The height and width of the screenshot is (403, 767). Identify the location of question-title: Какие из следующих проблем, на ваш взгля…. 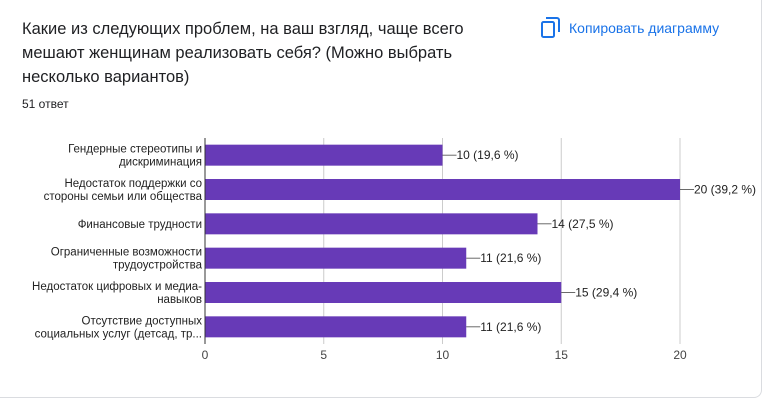
(243, 53).